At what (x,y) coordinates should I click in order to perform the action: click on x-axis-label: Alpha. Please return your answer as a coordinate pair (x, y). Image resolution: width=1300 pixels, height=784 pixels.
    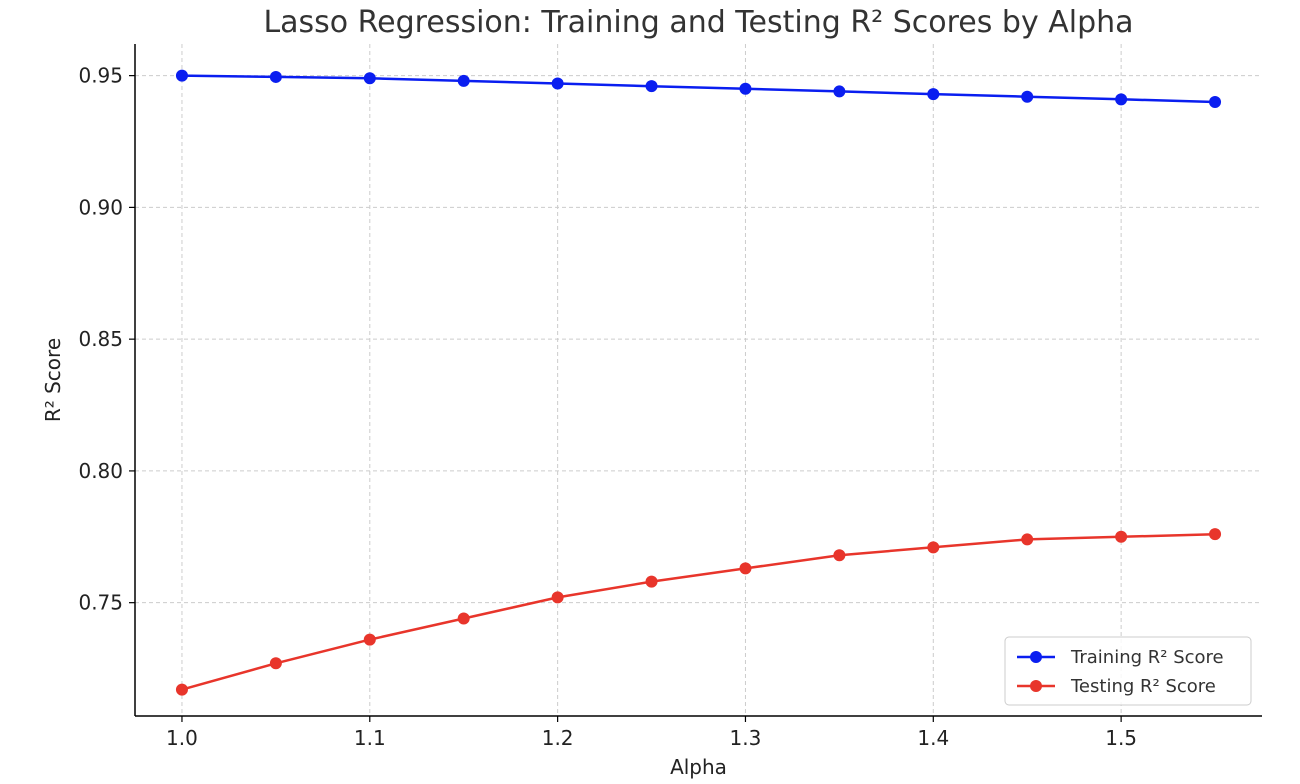
    Looking at the image, I should click on (698, 767).